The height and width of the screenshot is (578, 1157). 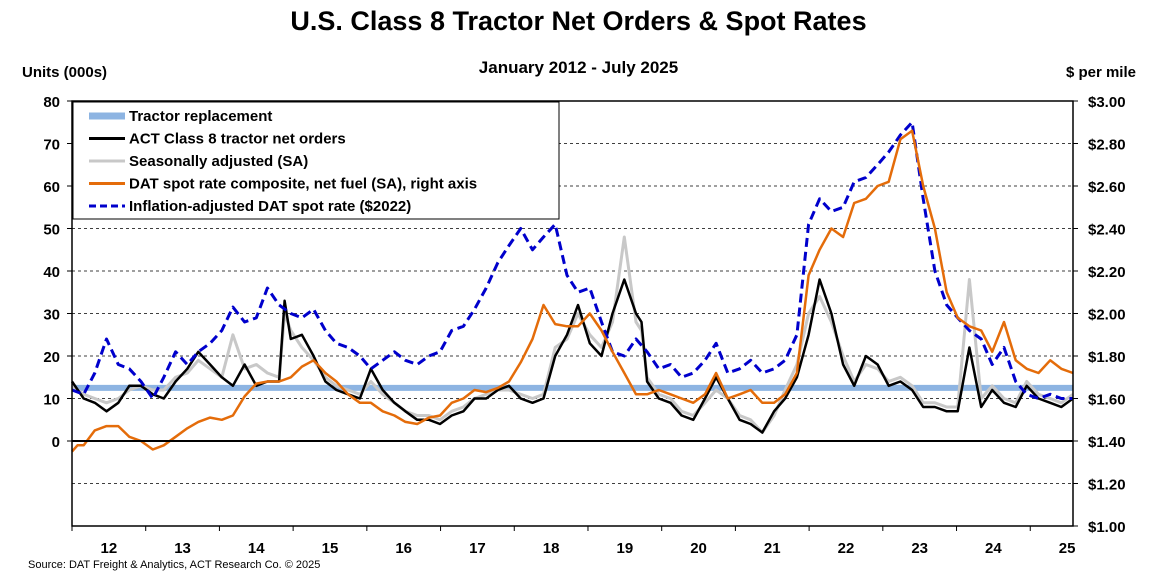 I want to click on x-tick-label: 20, so click(x=698, y=548).